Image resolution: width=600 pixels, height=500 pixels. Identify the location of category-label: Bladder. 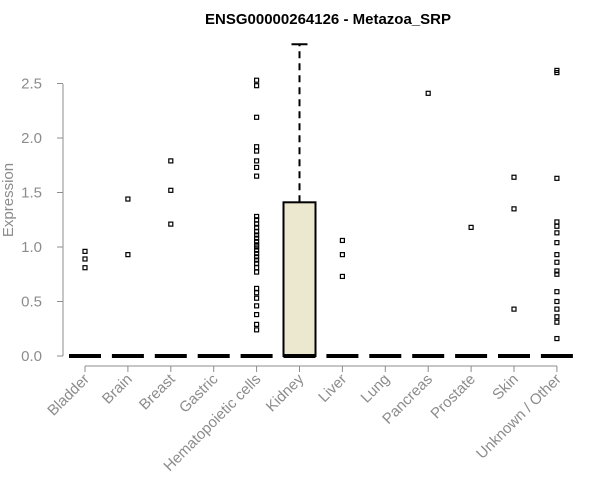
(68, 395).